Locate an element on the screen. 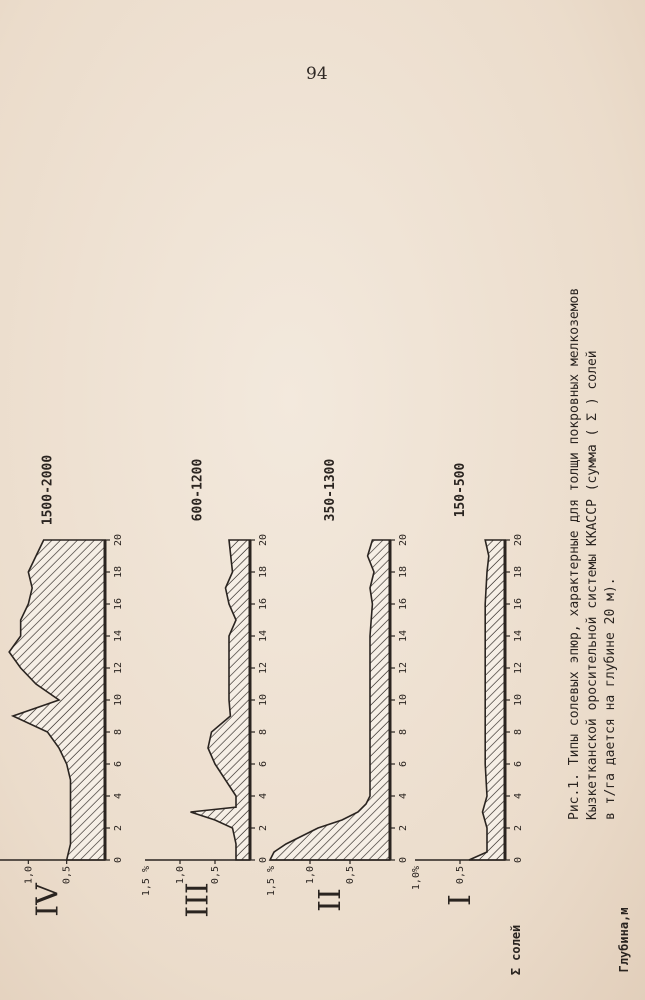 This screenshot has width=645, height=1000. caption-line: в т/га дается на глубине 20 м). is located at coordinates (610, 698).